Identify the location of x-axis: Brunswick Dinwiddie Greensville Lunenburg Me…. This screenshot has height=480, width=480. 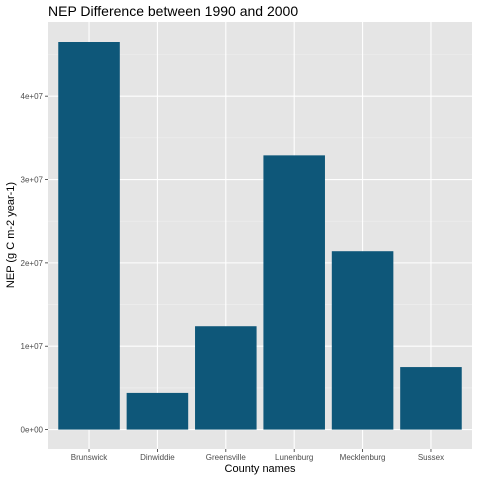
(257, 455).